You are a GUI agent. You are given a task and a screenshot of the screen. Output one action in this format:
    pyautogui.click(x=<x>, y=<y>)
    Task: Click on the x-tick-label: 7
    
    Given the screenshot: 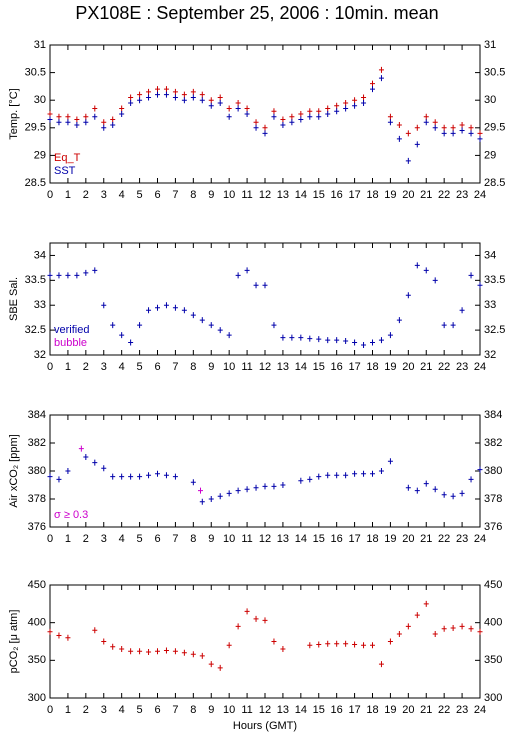 What is the action you would take?
    pyautogui.click(x=175, y=195)
    